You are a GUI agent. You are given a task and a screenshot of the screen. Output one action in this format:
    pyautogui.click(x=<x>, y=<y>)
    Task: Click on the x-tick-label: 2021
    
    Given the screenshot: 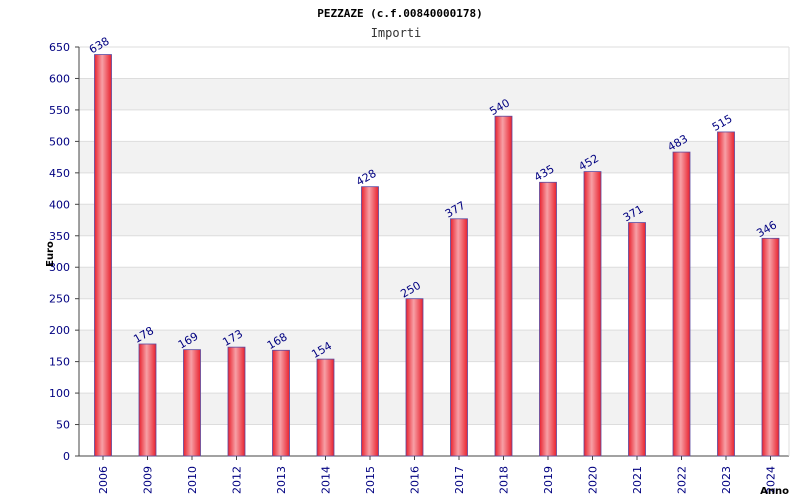 What is the action you would take?
    pyautogui.click(x=637, y=480)
    